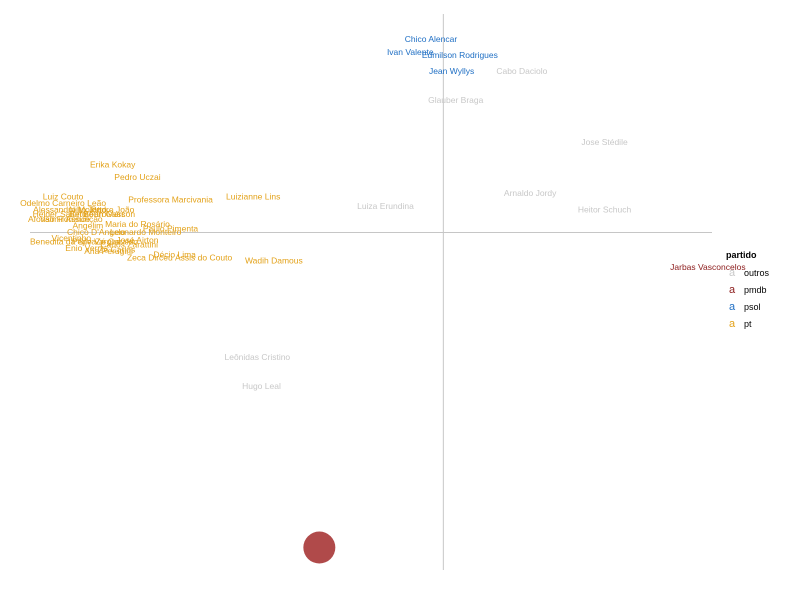 The height and width of the screenshot is (600, 800). I want to click on point-label: Glauber Braga, so click(456, 100).